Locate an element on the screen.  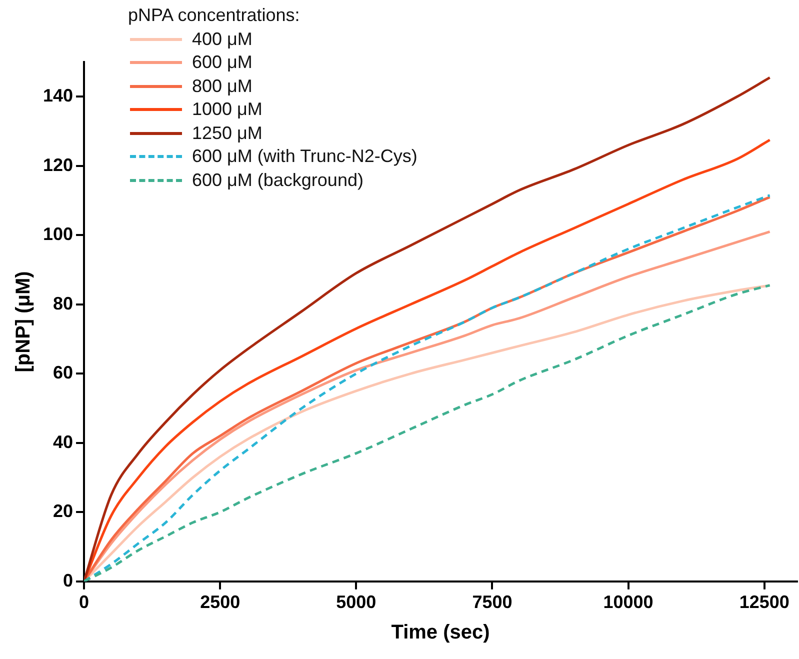
y-tick-label: 60 is located at coordinates (63, 372).